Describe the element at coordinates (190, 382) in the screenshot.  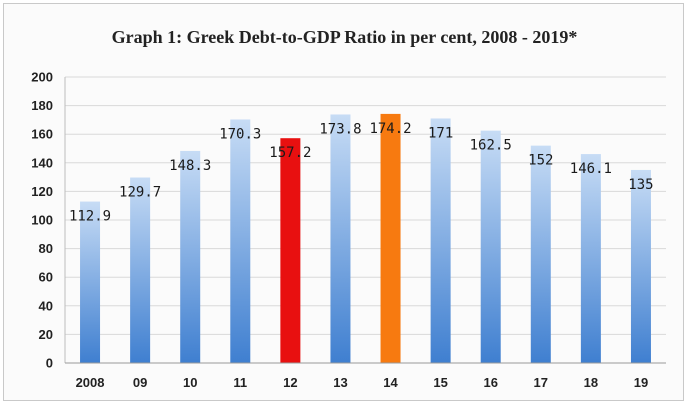
I see `x-tick-label: 10` at that location.